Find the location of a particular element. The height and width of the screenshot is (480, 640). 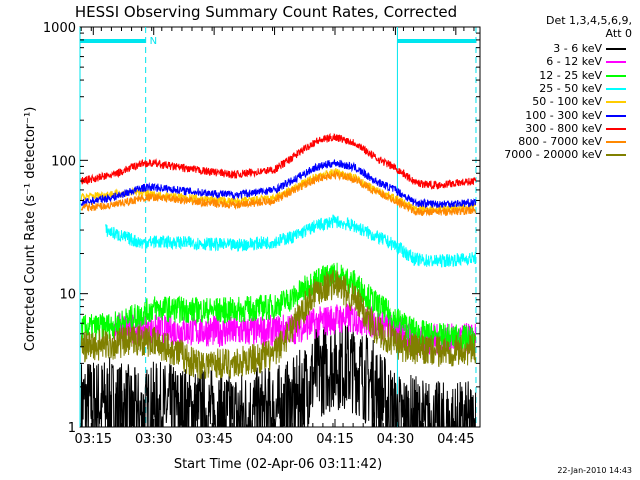

legend-entry: 7000 - 20000 keV is located at coordinates (550, 154).